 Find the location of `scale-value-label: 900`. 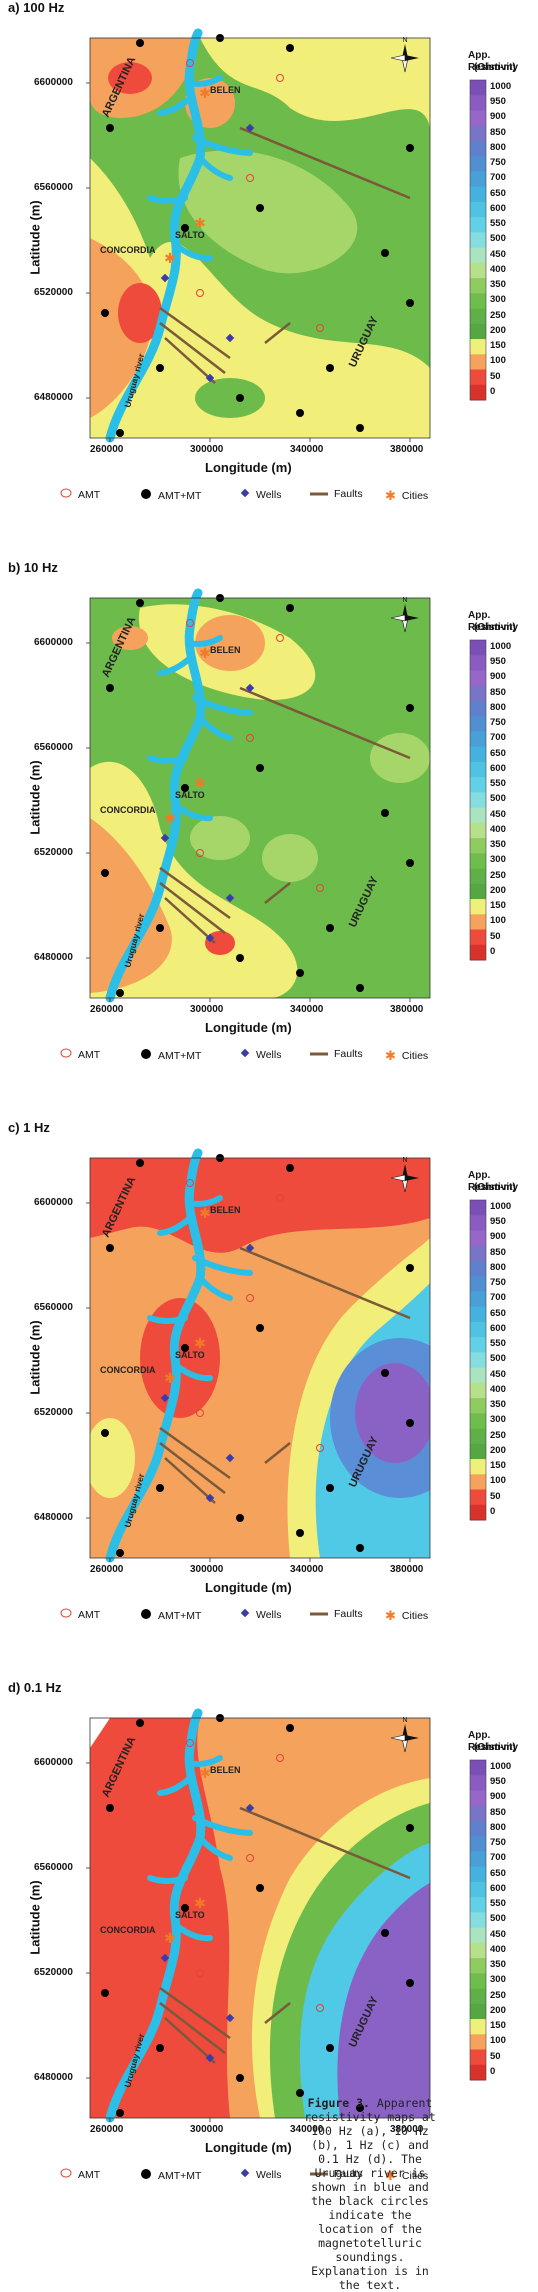

scale-value-label: 900 is located at coordinates (498, 1237).